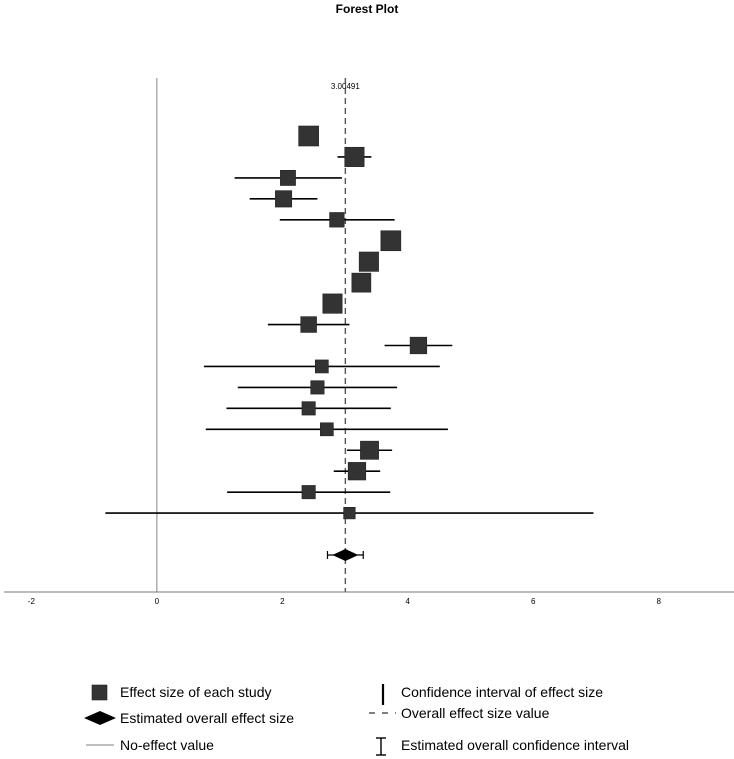 This screenshot has height=759, width=734. I want to click on overall-effect-label: 3.00491, so click(345, 86).